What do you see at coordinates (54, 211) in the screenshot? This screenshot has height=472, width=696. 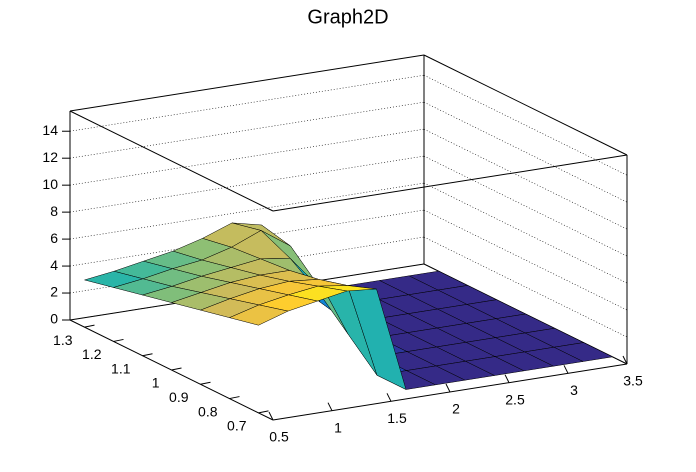 I see `z-tick-label: 8` at bounding box center [54, 211].